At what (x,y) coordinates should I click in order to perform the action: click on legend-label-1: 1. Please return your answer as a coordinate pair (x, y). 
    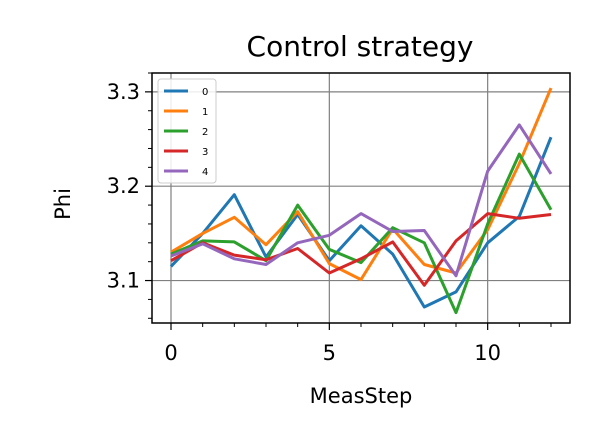
    Looking at the image, I should click on (205, 112).